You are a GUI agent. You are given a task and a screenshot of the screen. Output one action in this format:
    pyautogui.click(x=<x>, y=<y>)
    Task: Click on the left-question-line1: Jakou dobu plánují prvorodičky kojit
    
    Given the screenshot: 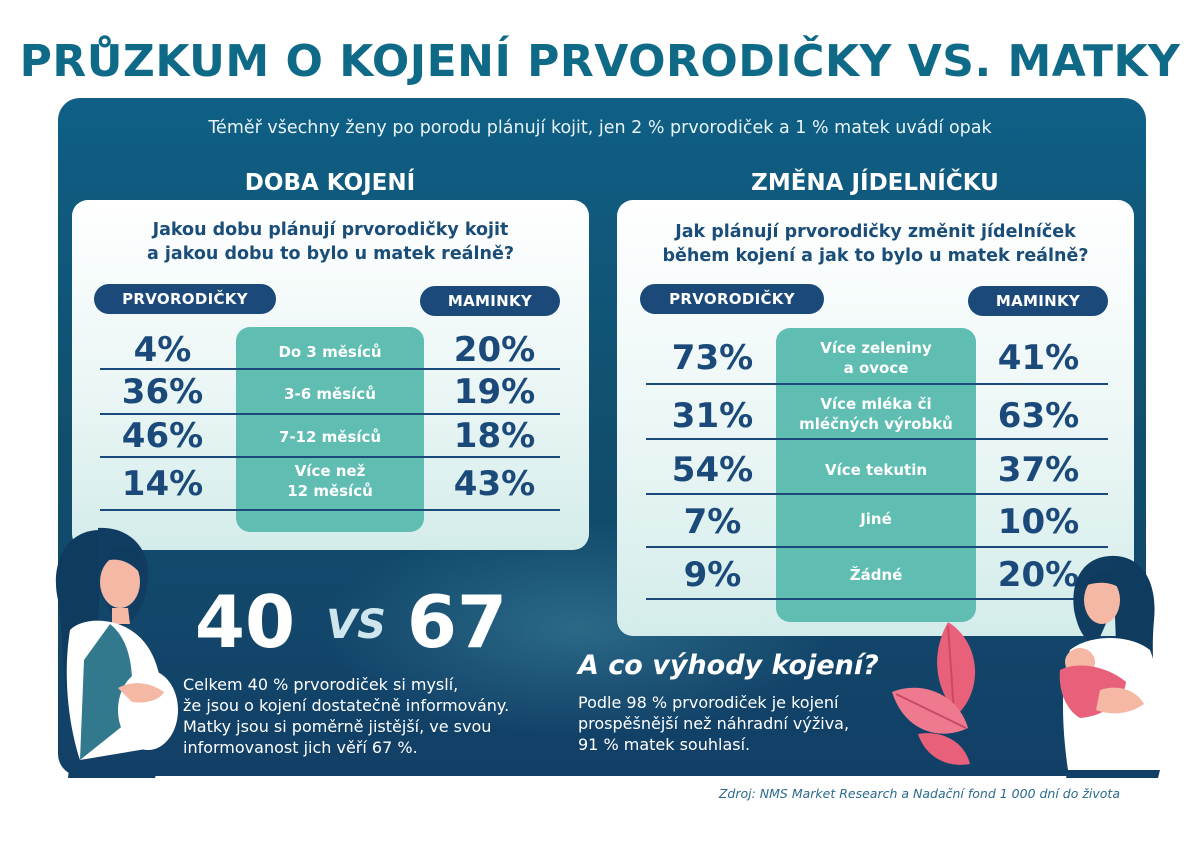 What is the action you would take?
    pyautogui.click(x=330, y=230)
    